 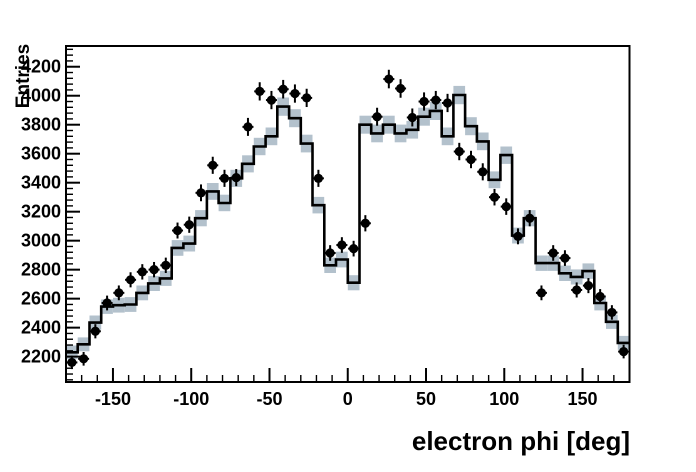 I want to click on x-tick-label: 100, so click(x=504, y=399).